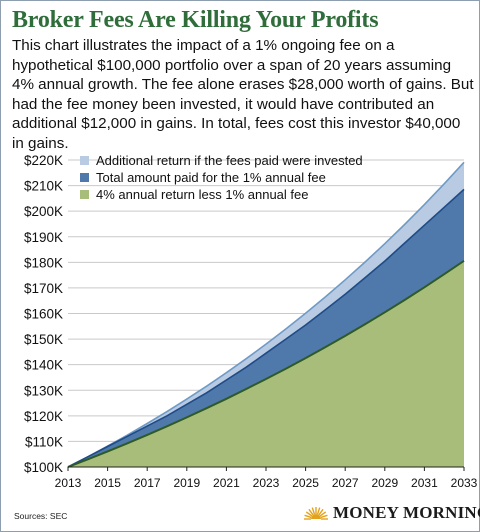 The height and width of the screenshot is (532, 480). I want to click on x-tick-label: 2021, so click(226, 483).